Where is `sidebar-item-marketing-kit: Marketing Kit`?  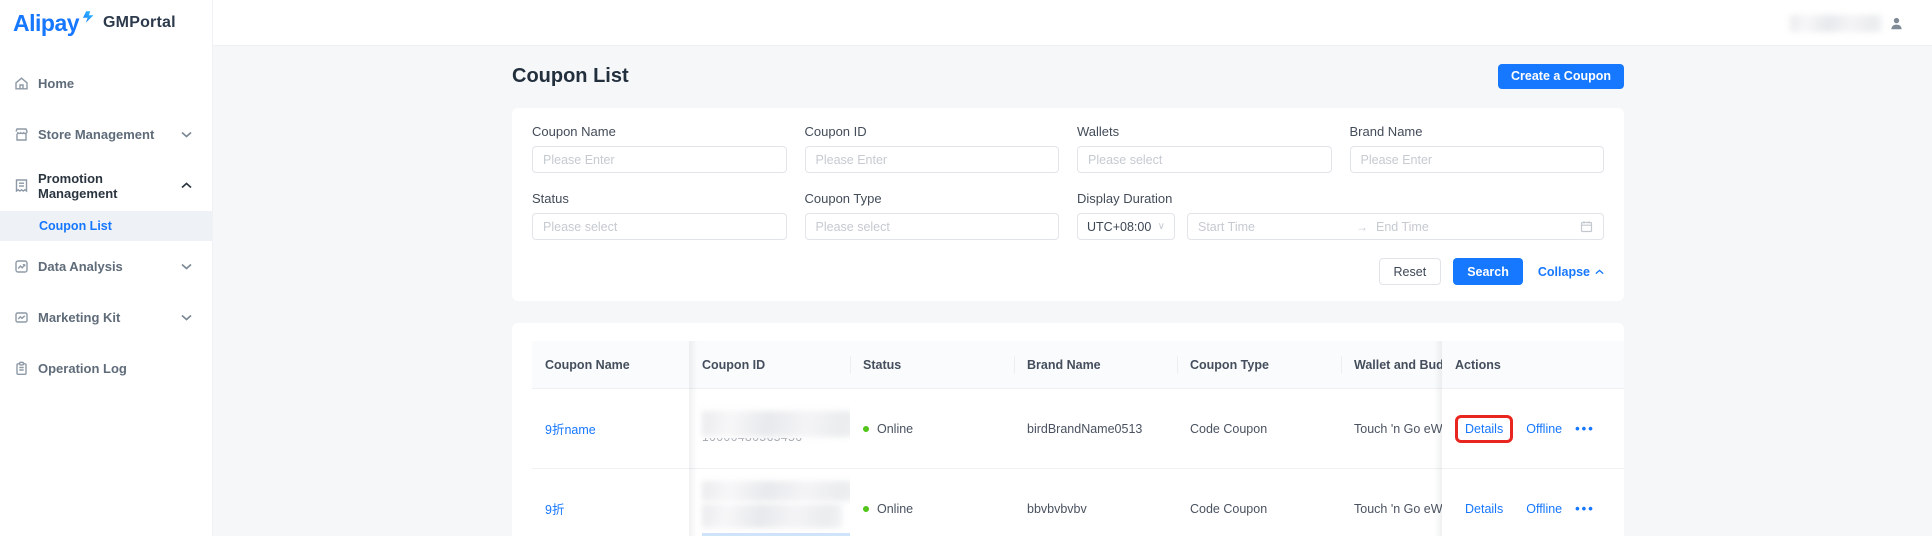 sidebar-item-marketing-kit: Marketing Kit is located at coordinates (106, 317).